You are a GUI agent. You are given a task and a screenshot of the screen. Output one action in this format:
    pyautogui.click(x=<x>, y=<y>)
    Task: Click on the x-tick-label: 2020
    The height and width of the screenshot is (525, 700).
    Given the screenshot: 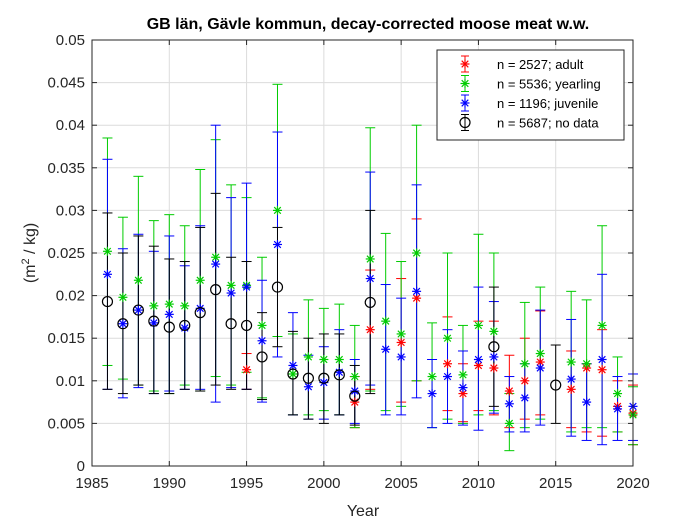 What is the action you would take?
    pyautogui.click(x=632, y=483)
    